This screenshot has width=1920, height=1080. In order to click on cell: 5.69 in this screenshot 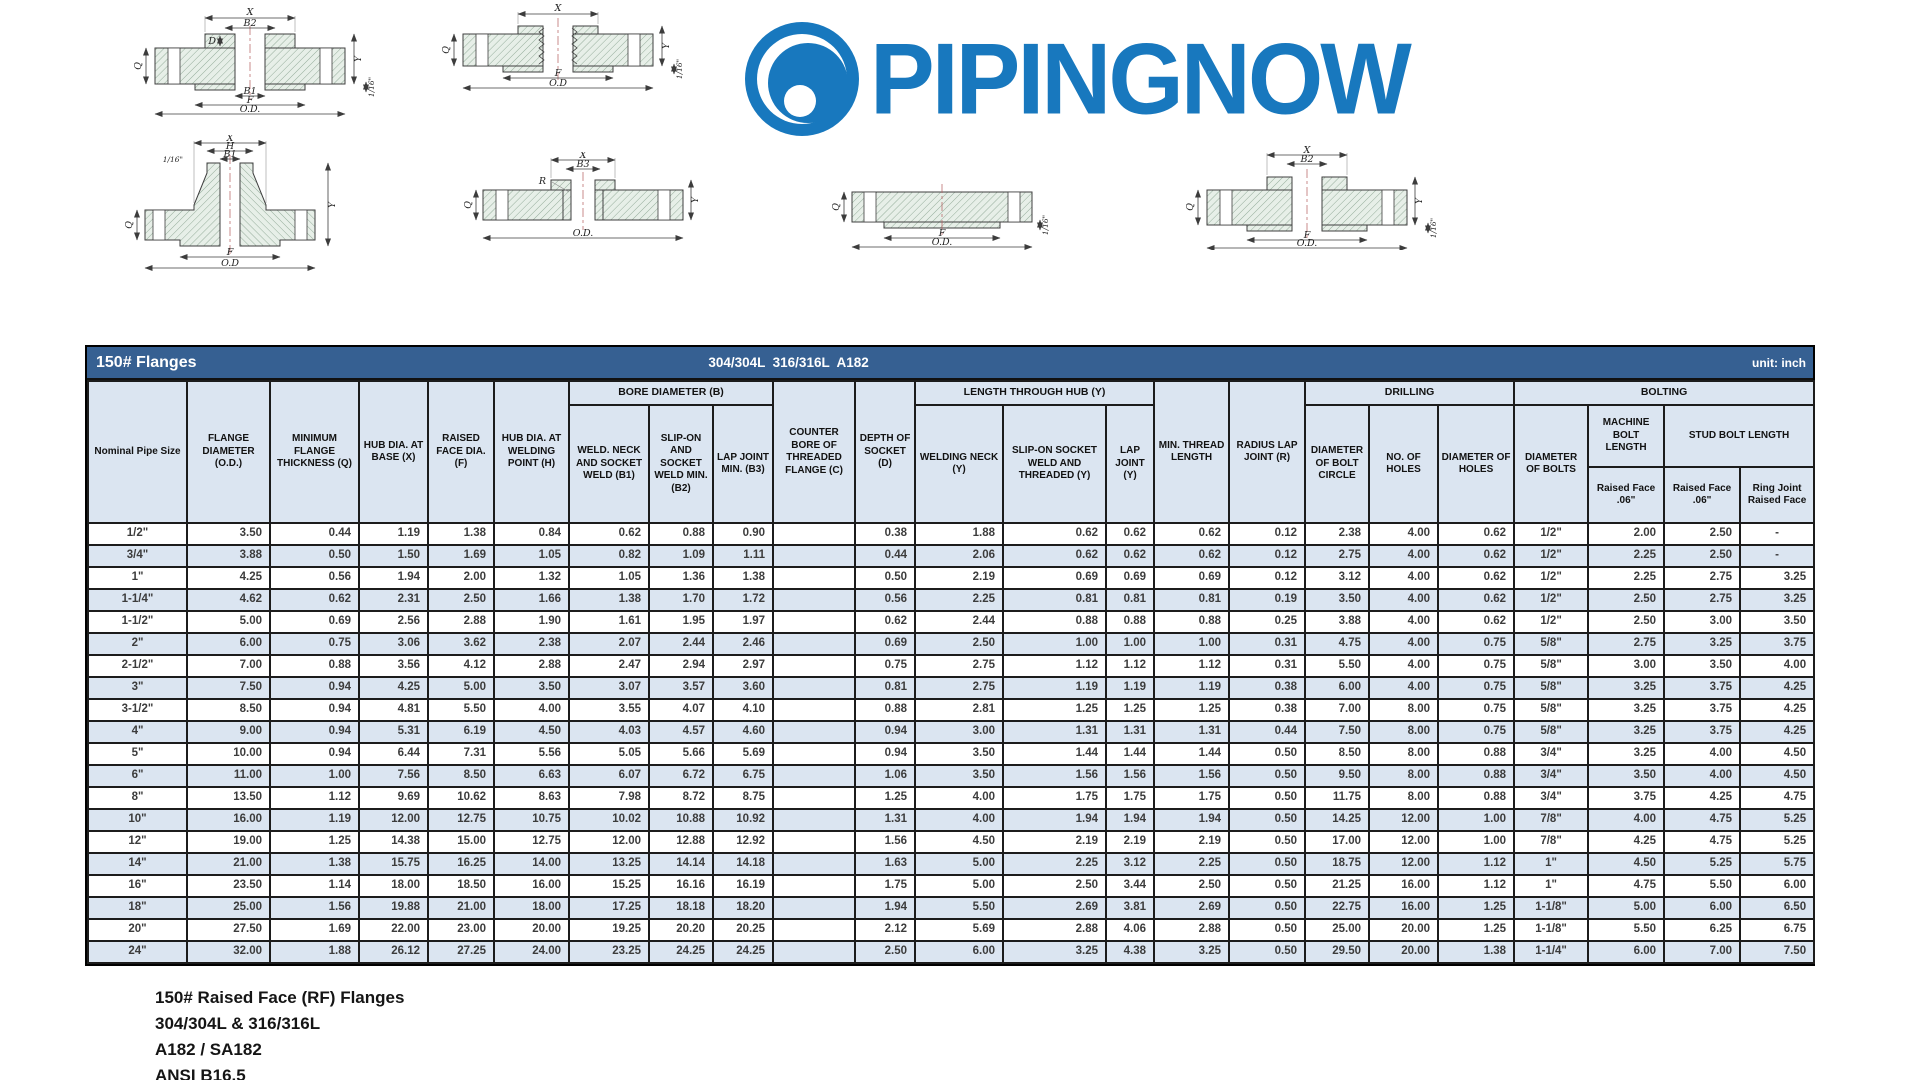, I will do `click(743, 754)`.